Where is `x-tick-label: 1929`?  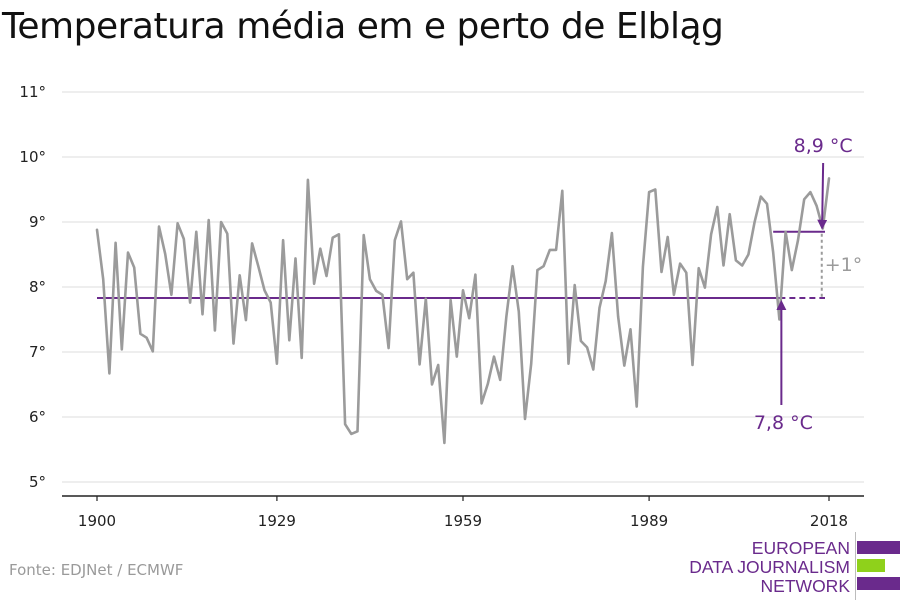
x-tick-label: 1929 is located at coordinates (277, 521).